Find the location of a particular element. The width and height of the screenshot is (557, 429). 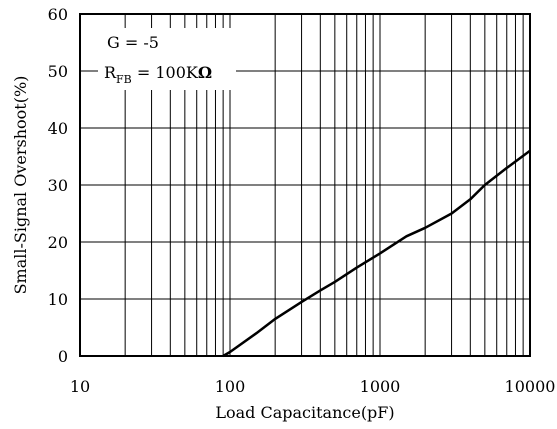

annotation-background is located at coordinates (167, 59).